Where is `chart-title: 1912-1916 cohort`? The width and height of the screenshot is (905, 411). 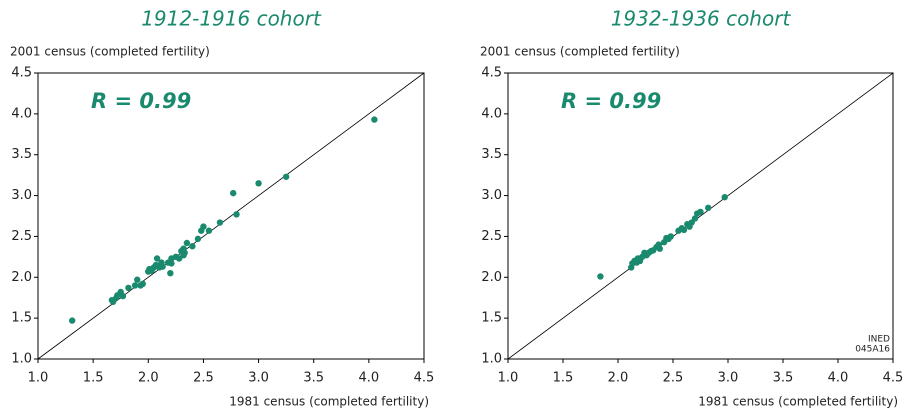 chart-title: 1912-1916 cohort is located at coordinates (231, 19).